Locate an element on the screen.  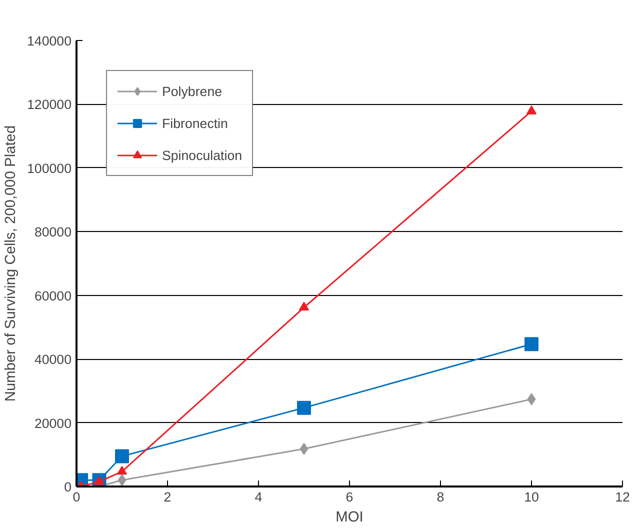
y-tick-label: 0 is located at coordinates (68, 487).